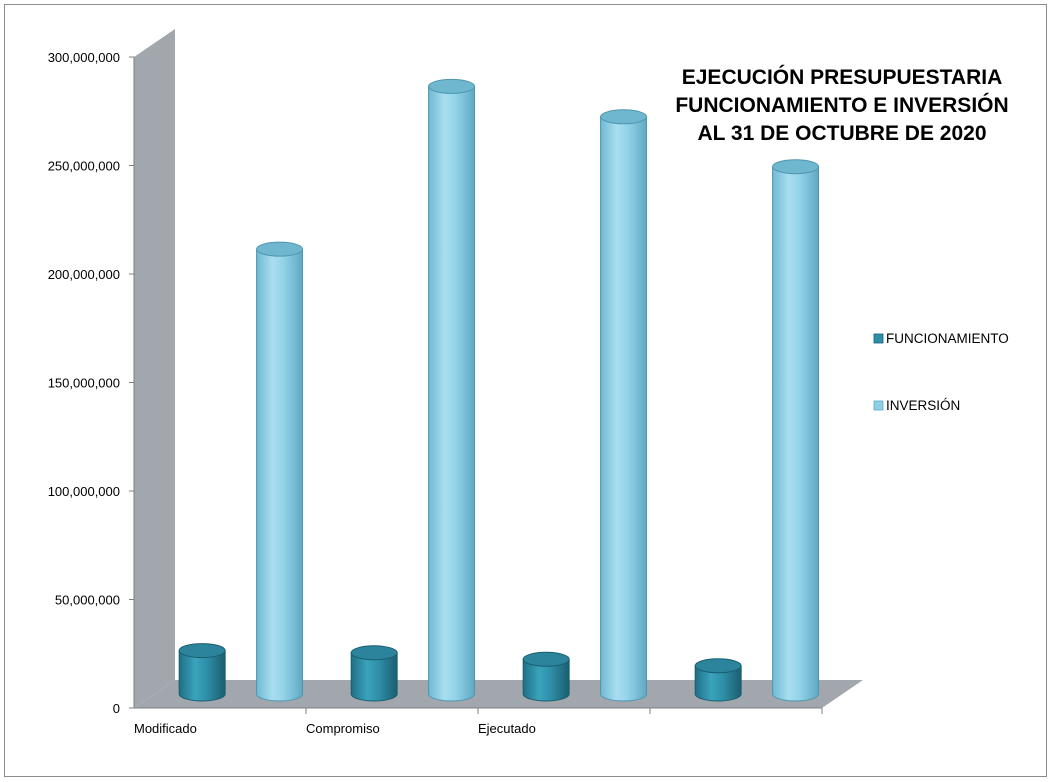 This screenshot has height=782, width=1052. Describe the element at coordinates (165, 728) in the screenshot. I see `x-category-label: Modificado` at that location.